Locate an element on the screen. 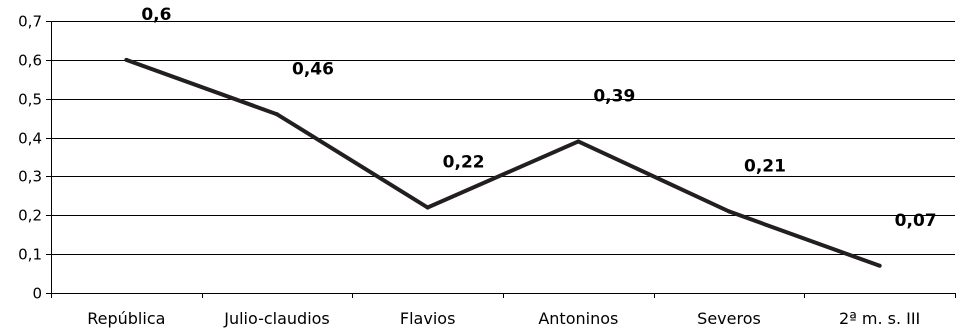  data-label: 0,39 is located at coordinates (614, 96).